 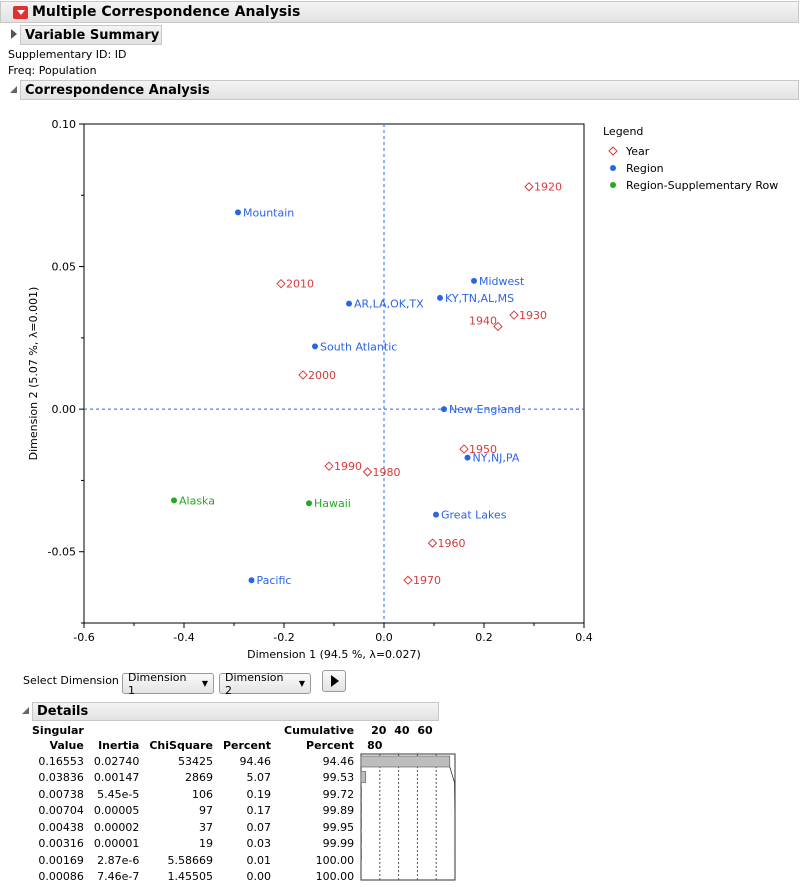 What do you see at coordinates (645, 168) in the screenshot?
I see `legend-item-label: Region` at bounding box center [645, 168].